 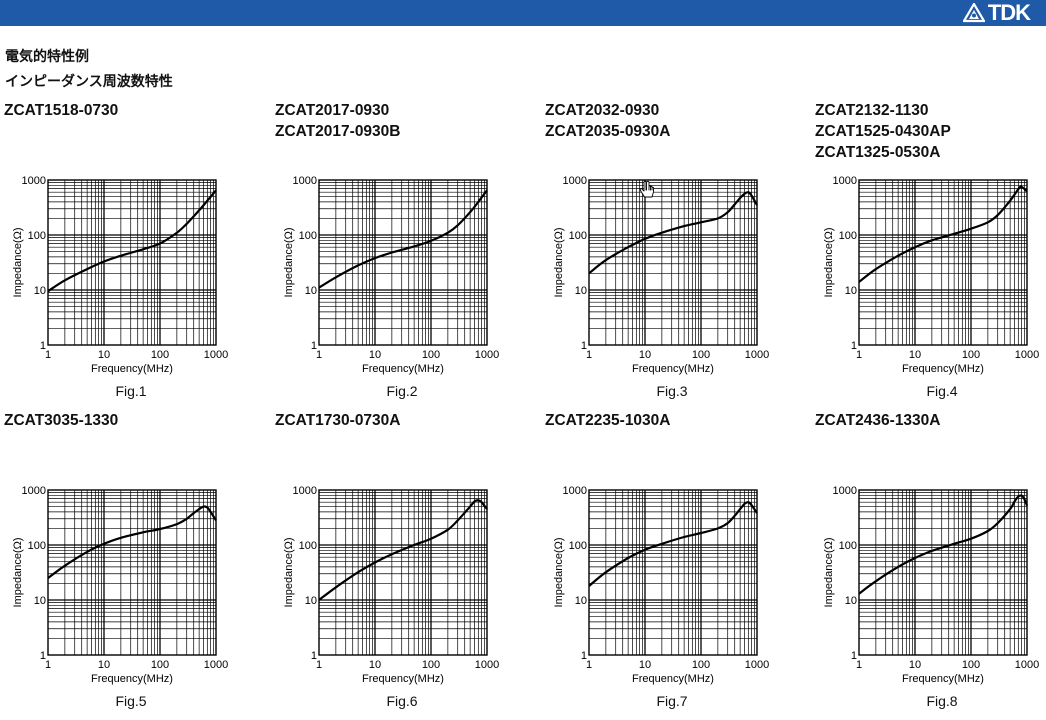 I want to click on model-name: ZCAT3035-1330, so click(x=61, y=420).